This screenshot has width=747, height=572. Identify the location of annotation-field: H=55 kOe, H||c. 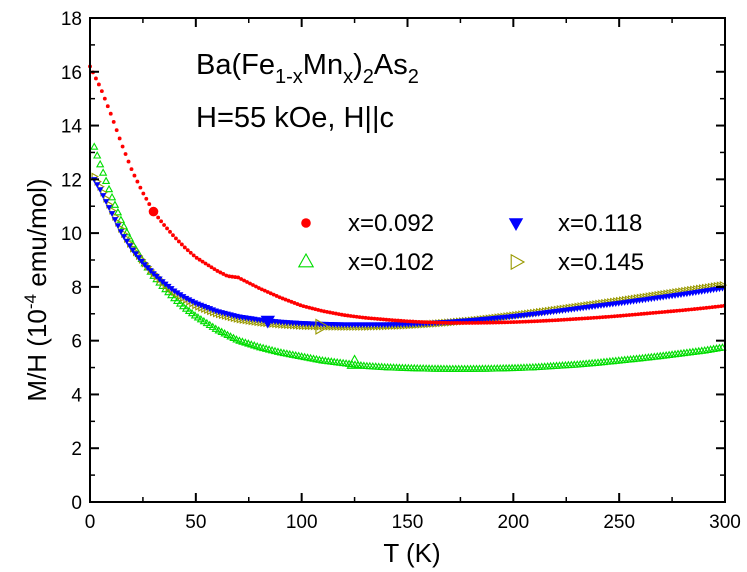
(295, 118).